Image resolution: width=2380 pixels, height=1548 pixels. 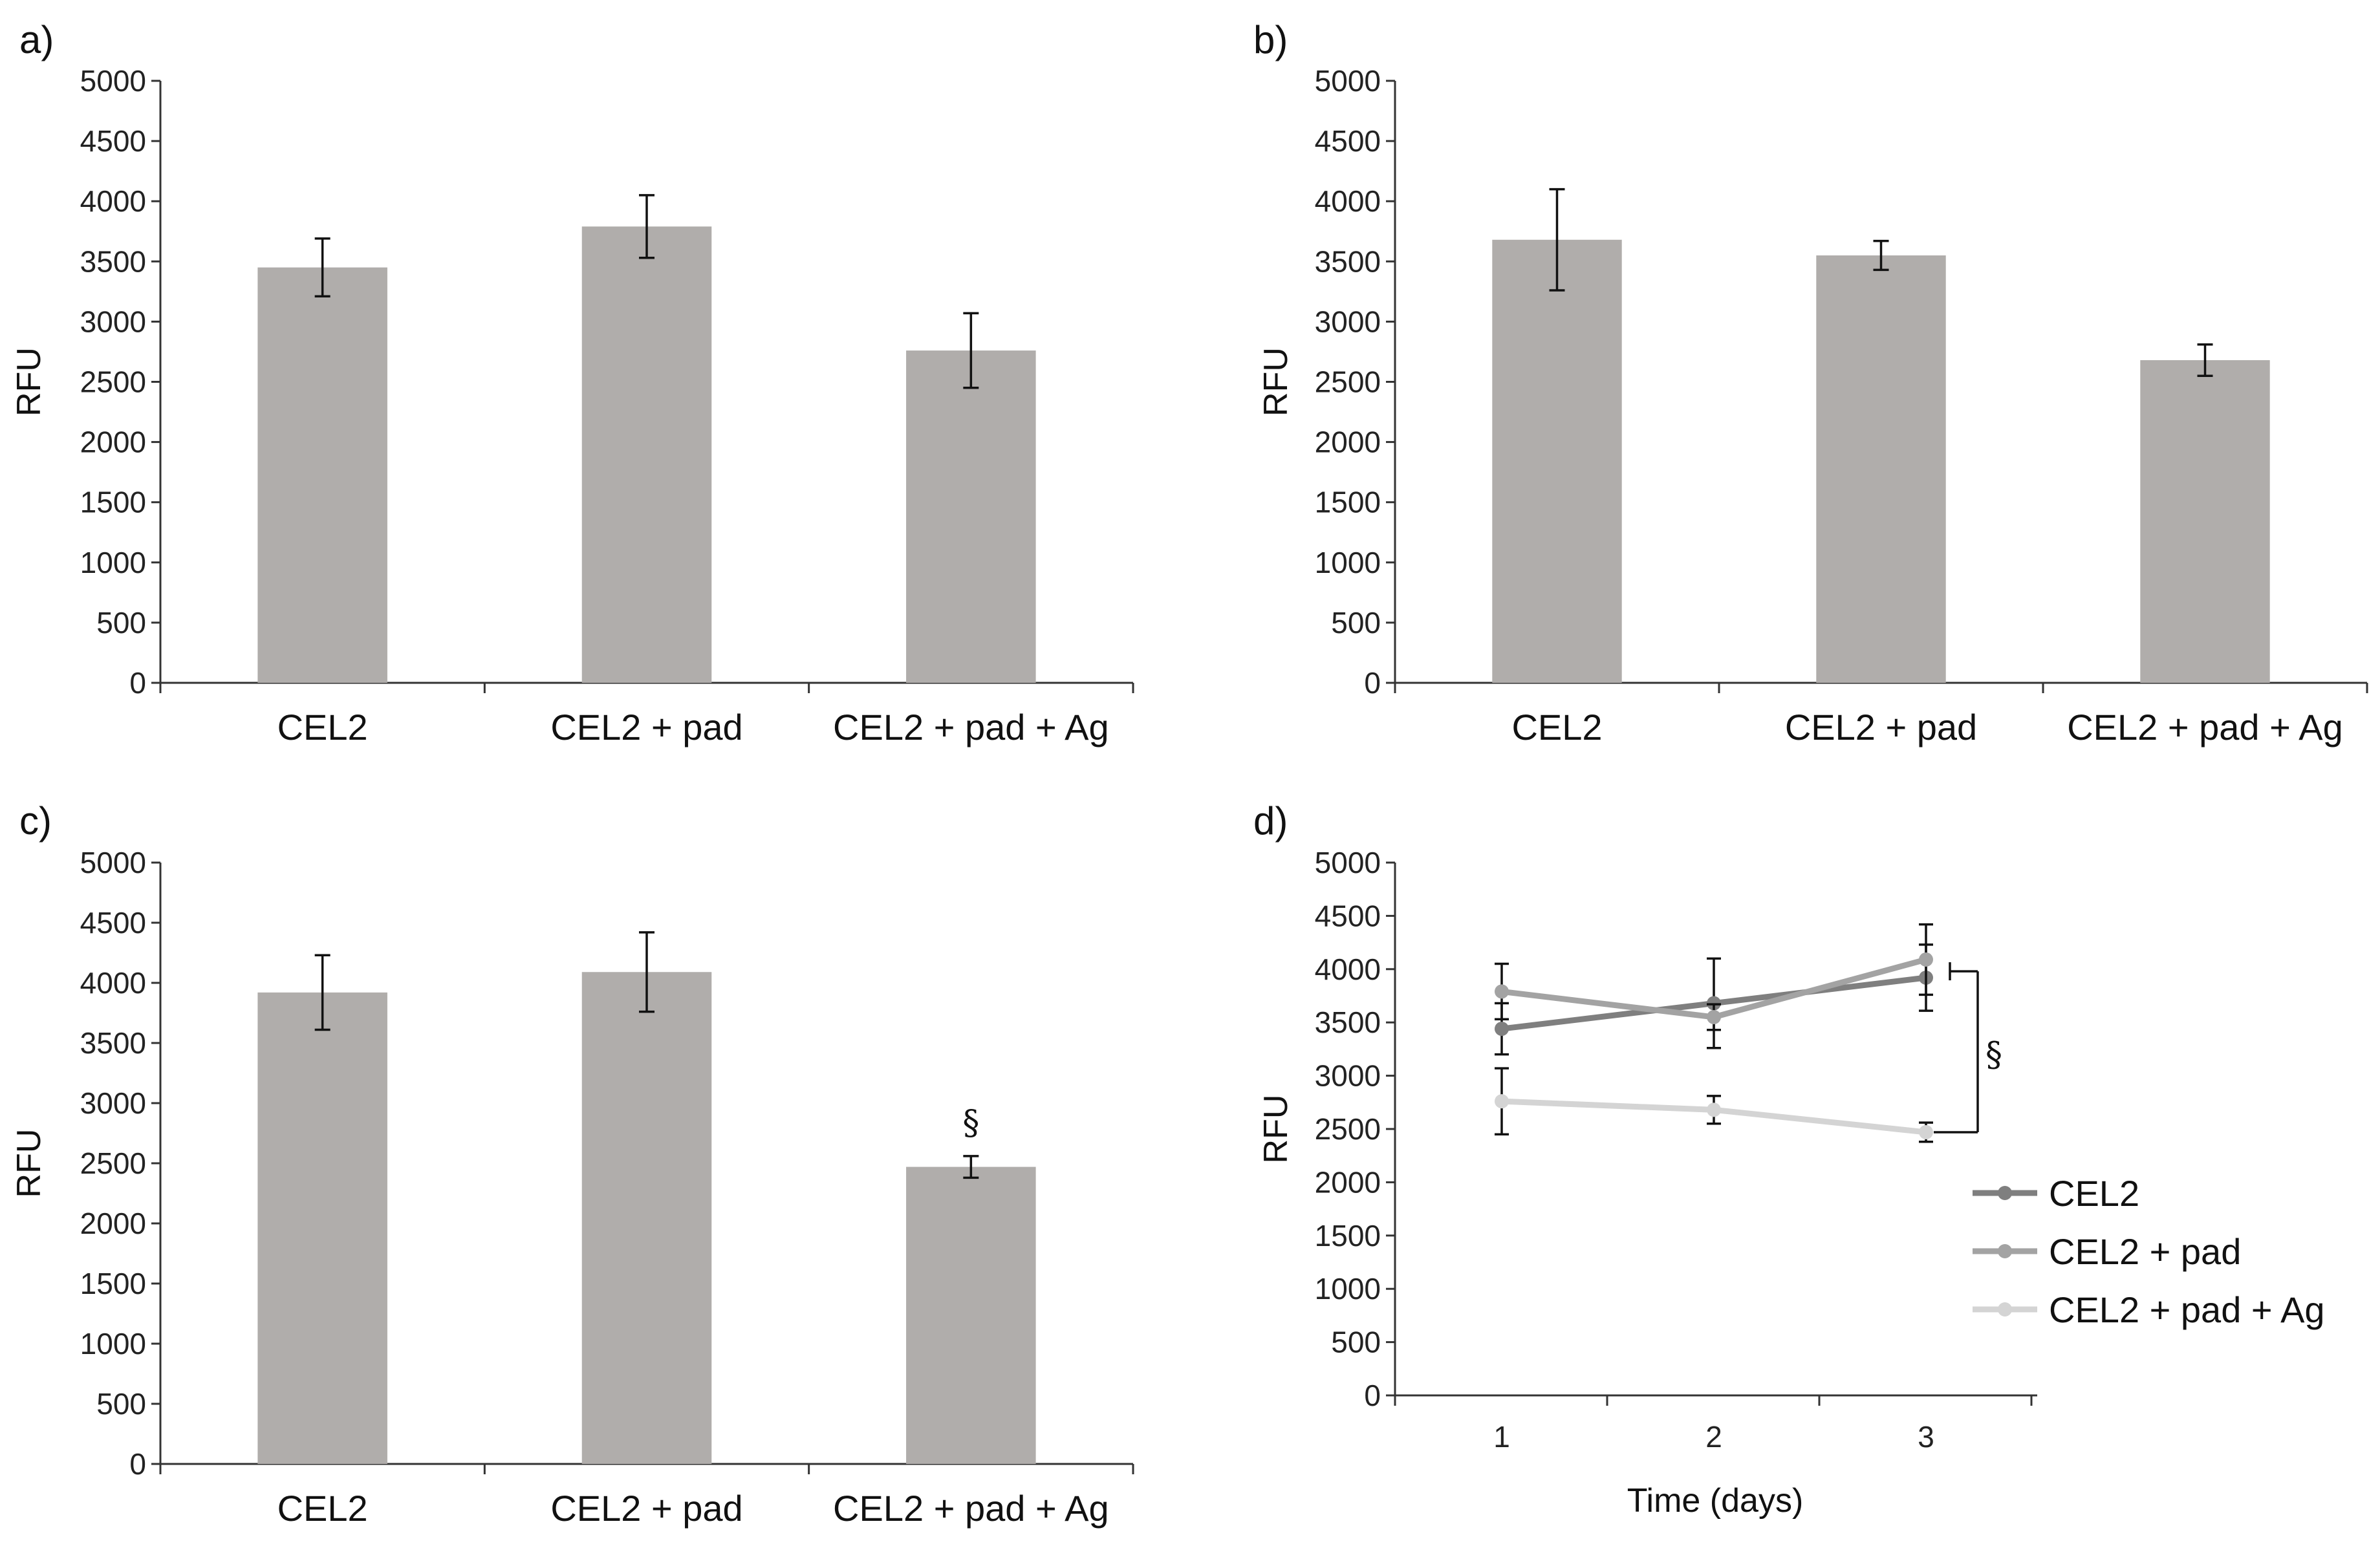 I want to click on x-tick-label: 1, so click(x=1501, y=1437).